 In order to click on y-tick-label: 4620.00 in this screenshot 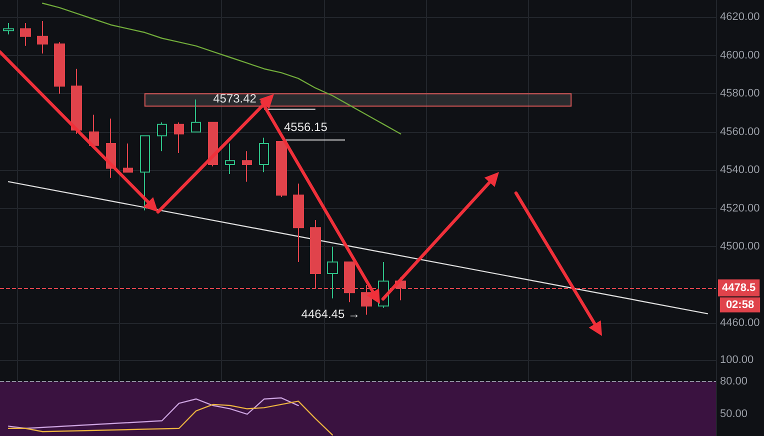, I will do `click(740, 17)`.